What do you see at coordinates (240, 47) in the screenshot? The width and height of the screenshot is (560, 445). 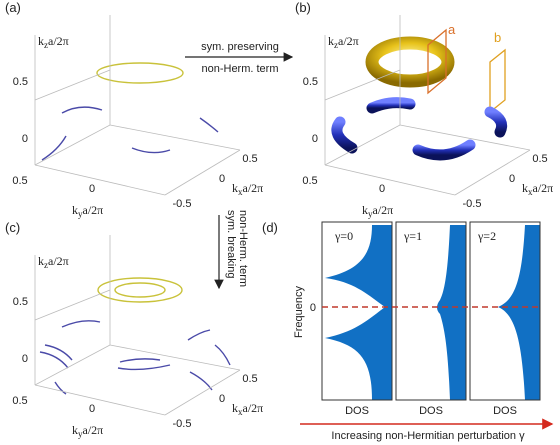 I see `arrow-text: sym. preserving` at bounding box center [240, 47].